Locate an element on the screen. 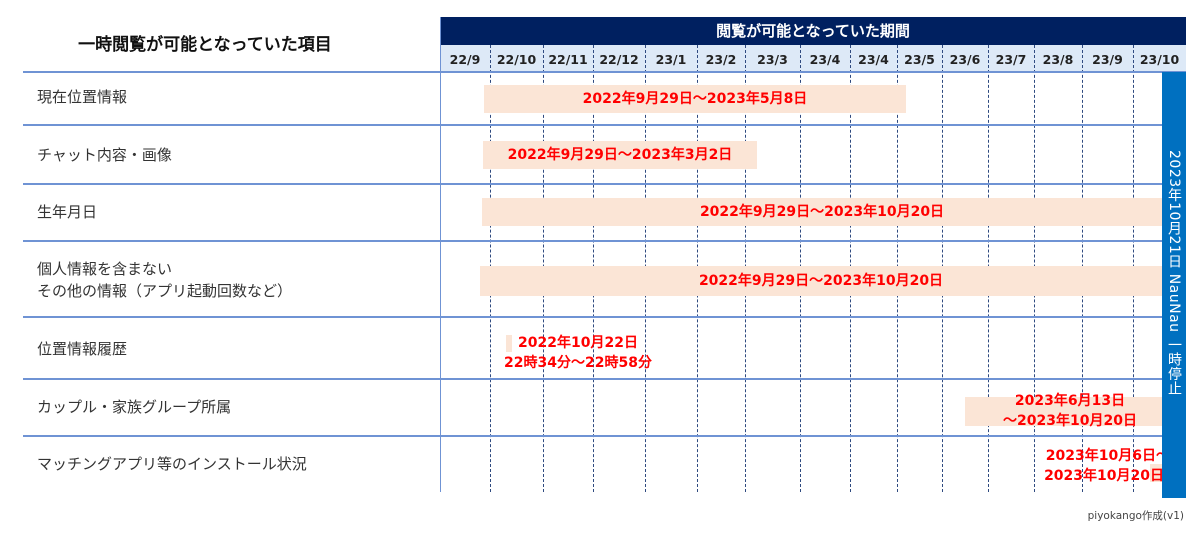 This screenshot has height=536, width=1200. month-label: 23/10 is located at coordinates (1159, 59).